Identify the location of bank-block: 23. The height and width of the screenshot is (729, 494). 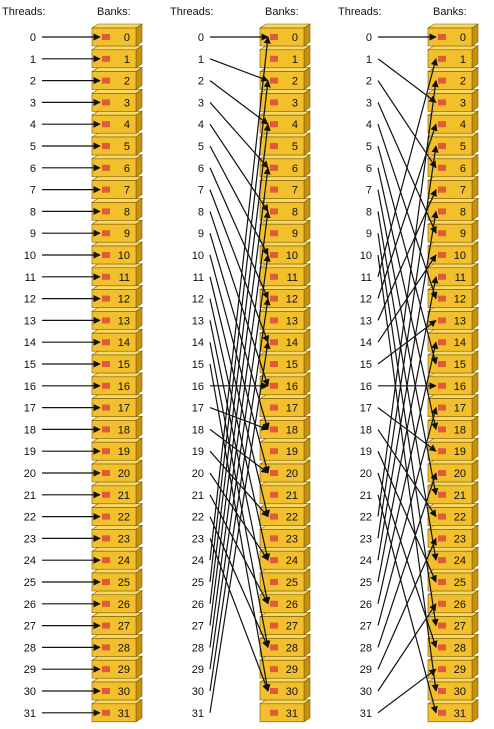
(453, 536).